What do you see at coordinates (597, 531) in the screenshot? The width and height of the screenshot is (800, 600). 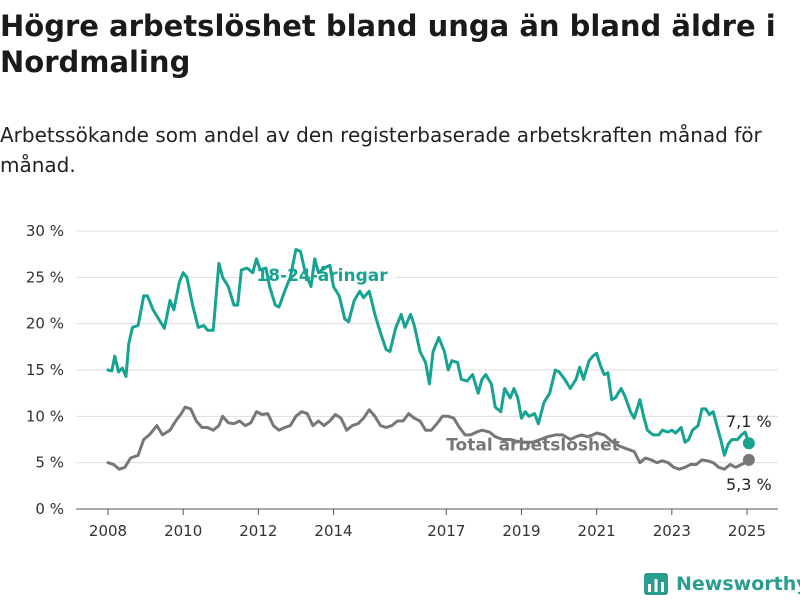 I see `x-tick-label: 2021` at bounding box center [597, 531].